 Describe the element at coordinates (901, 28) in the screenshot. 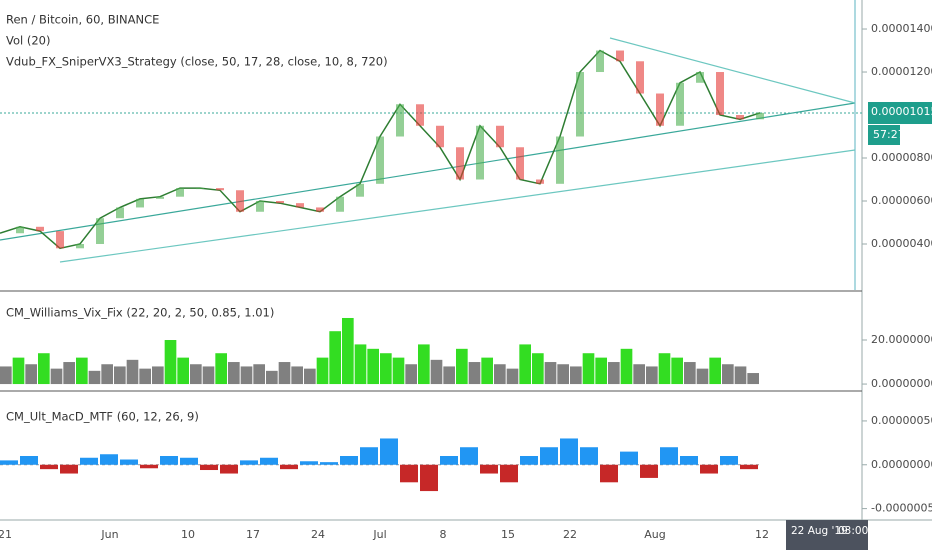

I see `y-tick-label: 0.00001400` at that location.